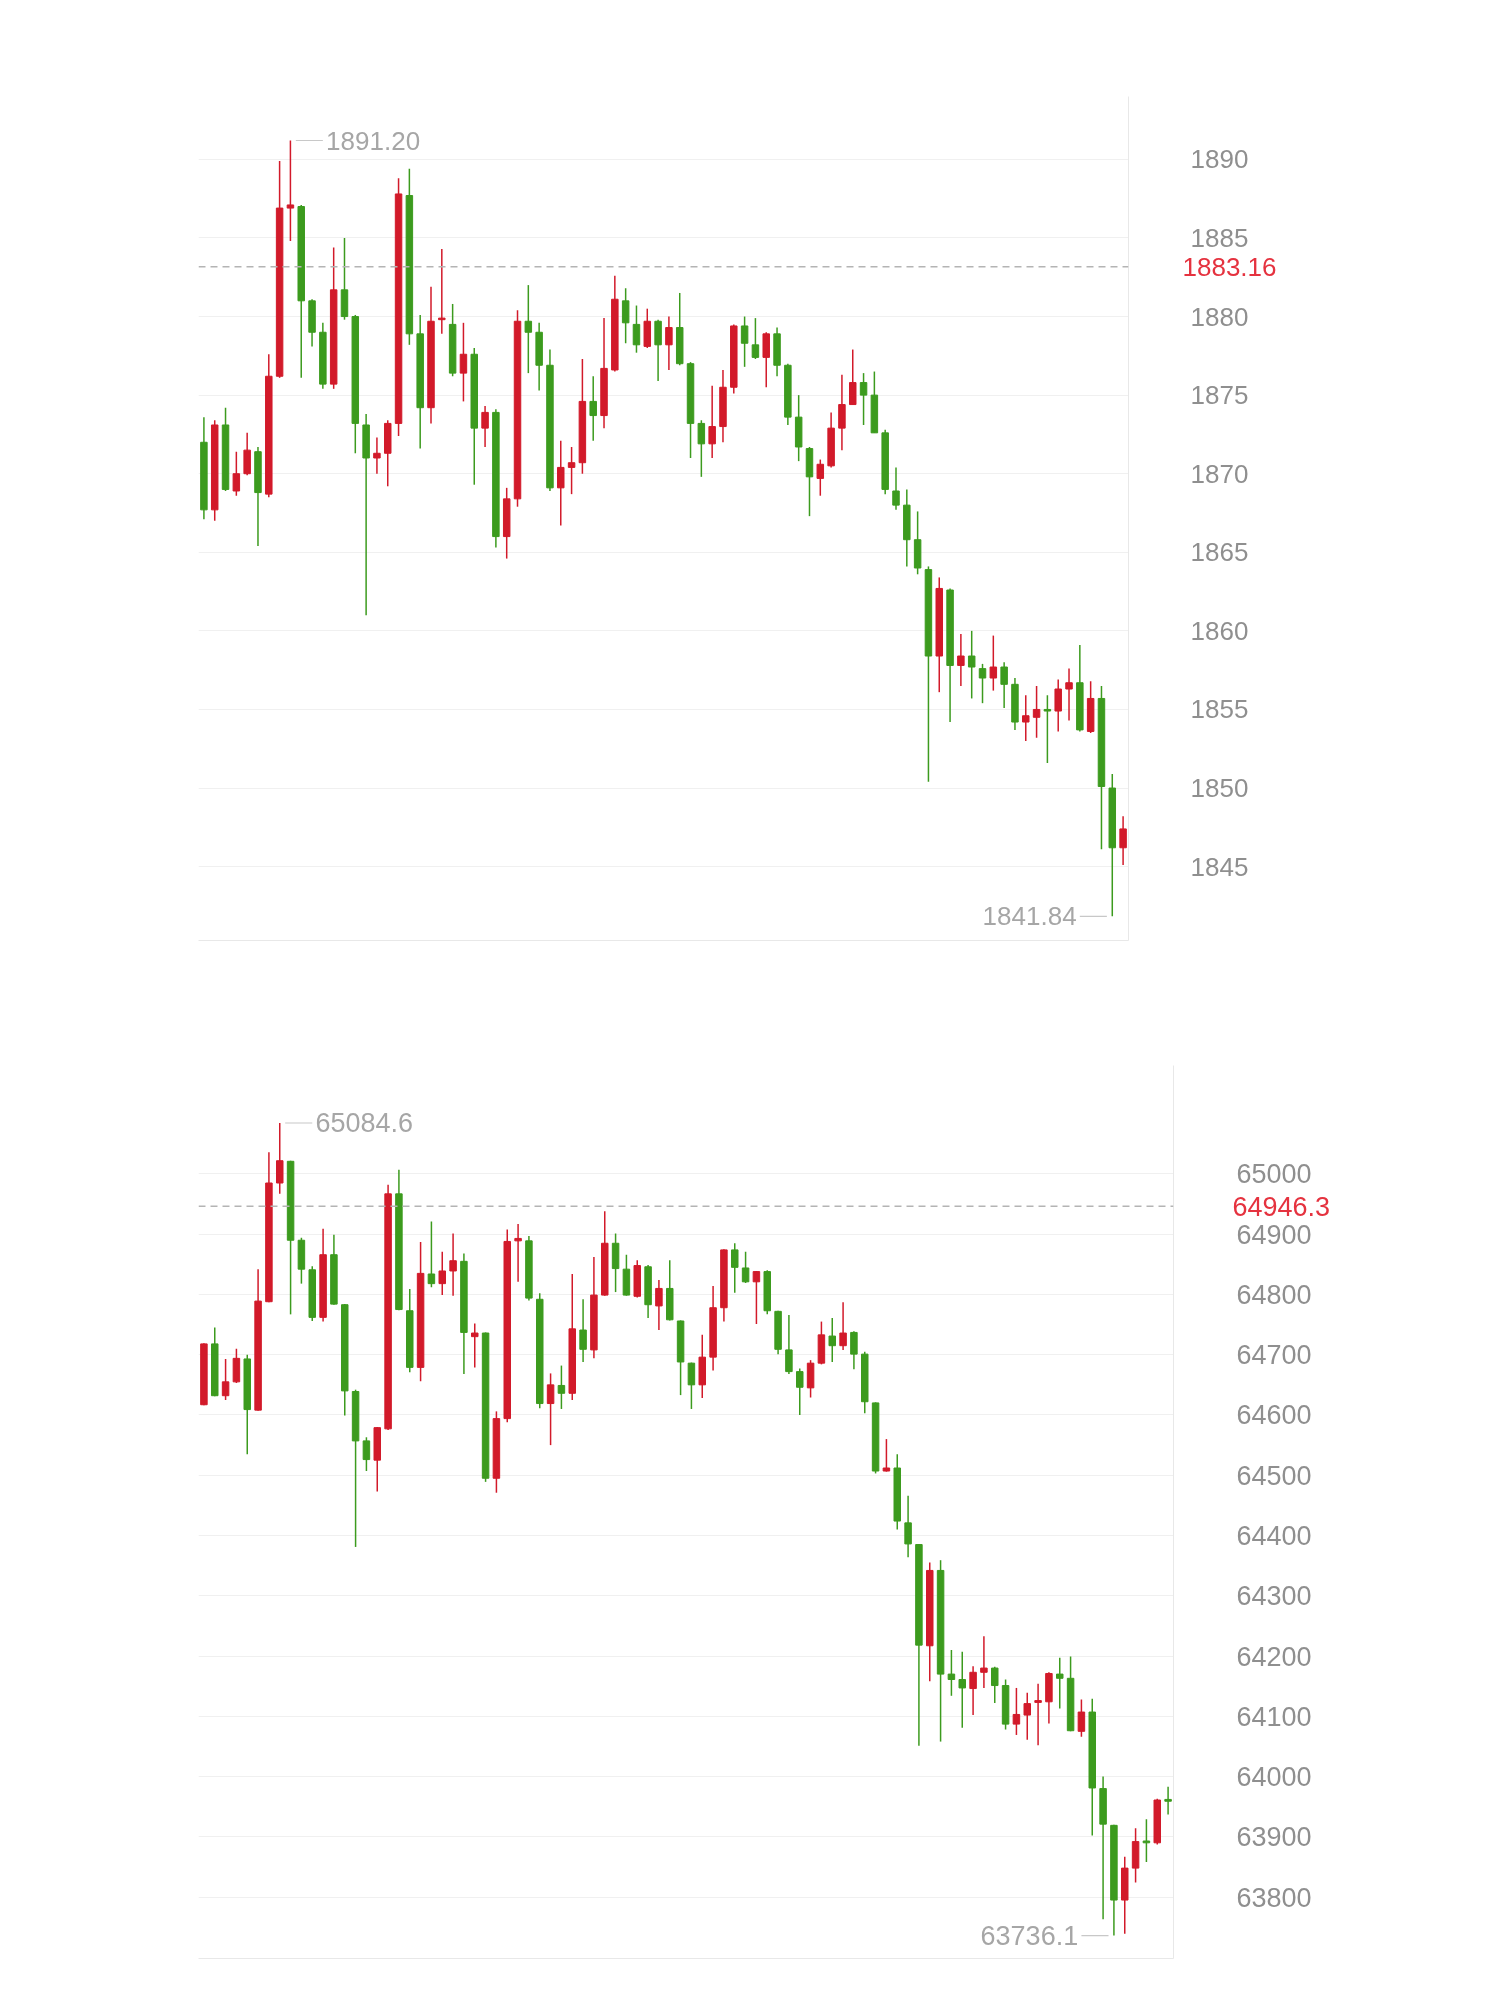 The image size is (1500, 2000). What do you see at coordinates (1281, 1206) in the screenshot?
I see `ref-line-label: 64946.3` at bounding box center [1281, 1206].